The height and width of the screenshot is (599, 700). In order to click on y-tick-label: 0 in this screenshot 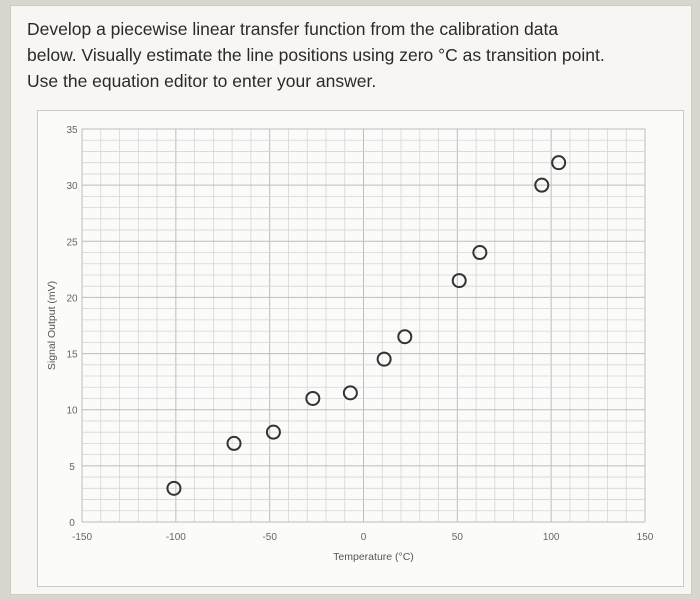, I will do `click(72, 523)`.